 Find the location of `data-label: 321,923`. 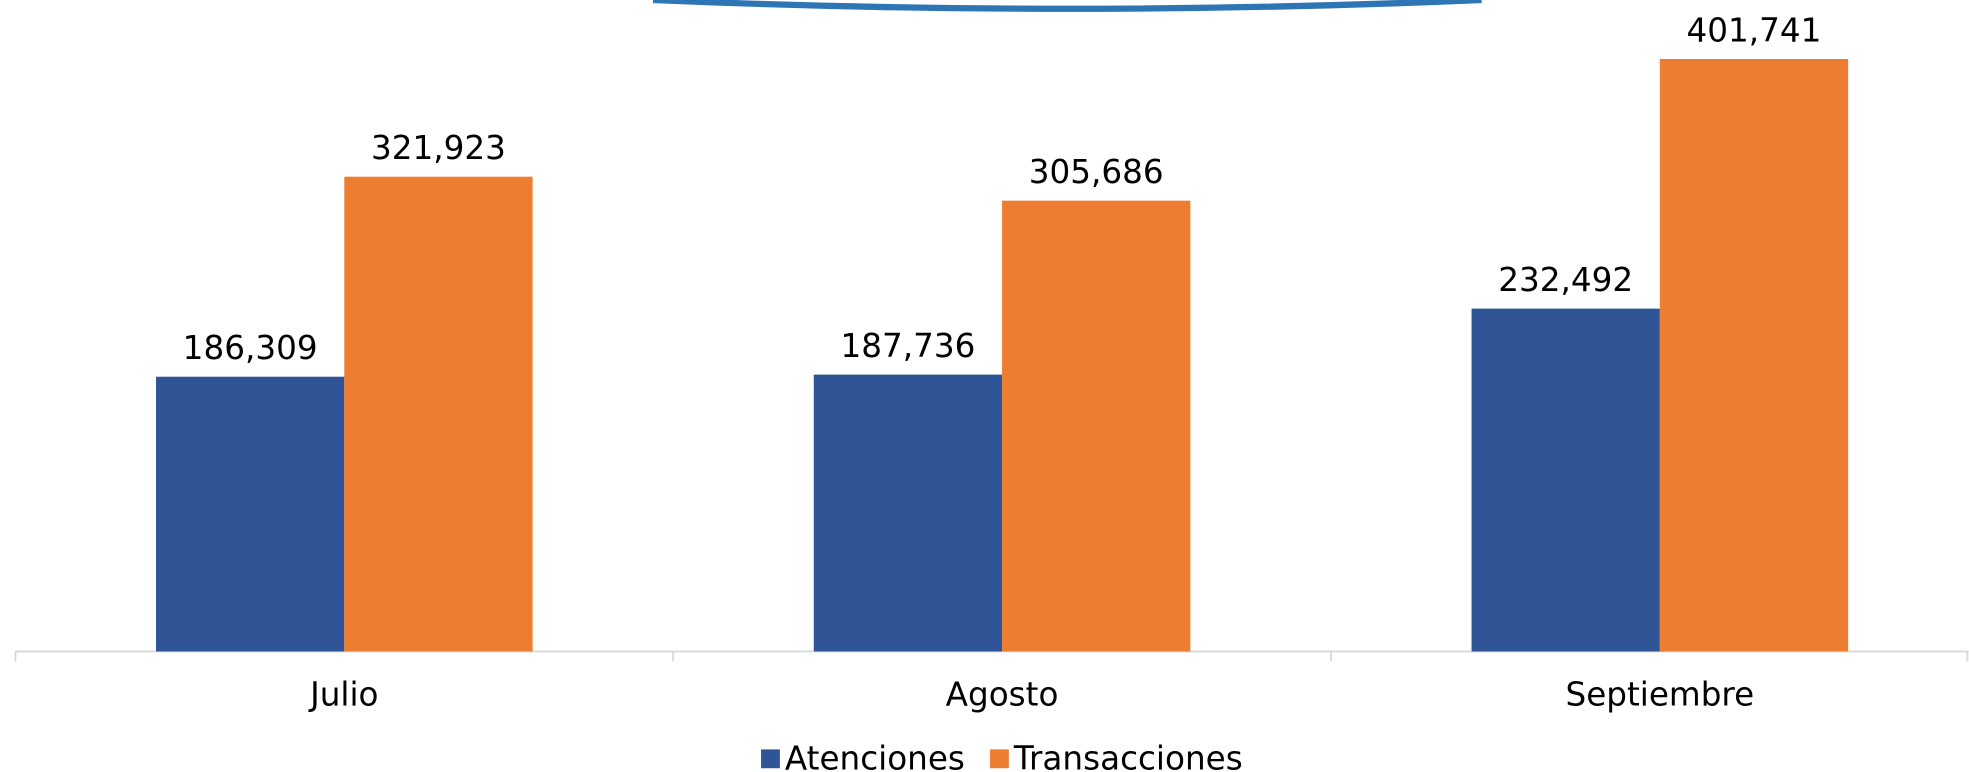

data-label: 321,923 is located at coordinates (438, 148).